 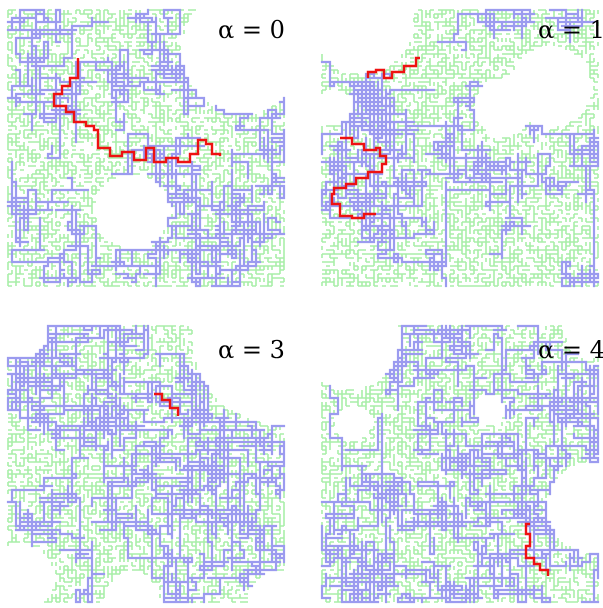 I want to click on shortest-path-secondary, so click(x=359, y=178).